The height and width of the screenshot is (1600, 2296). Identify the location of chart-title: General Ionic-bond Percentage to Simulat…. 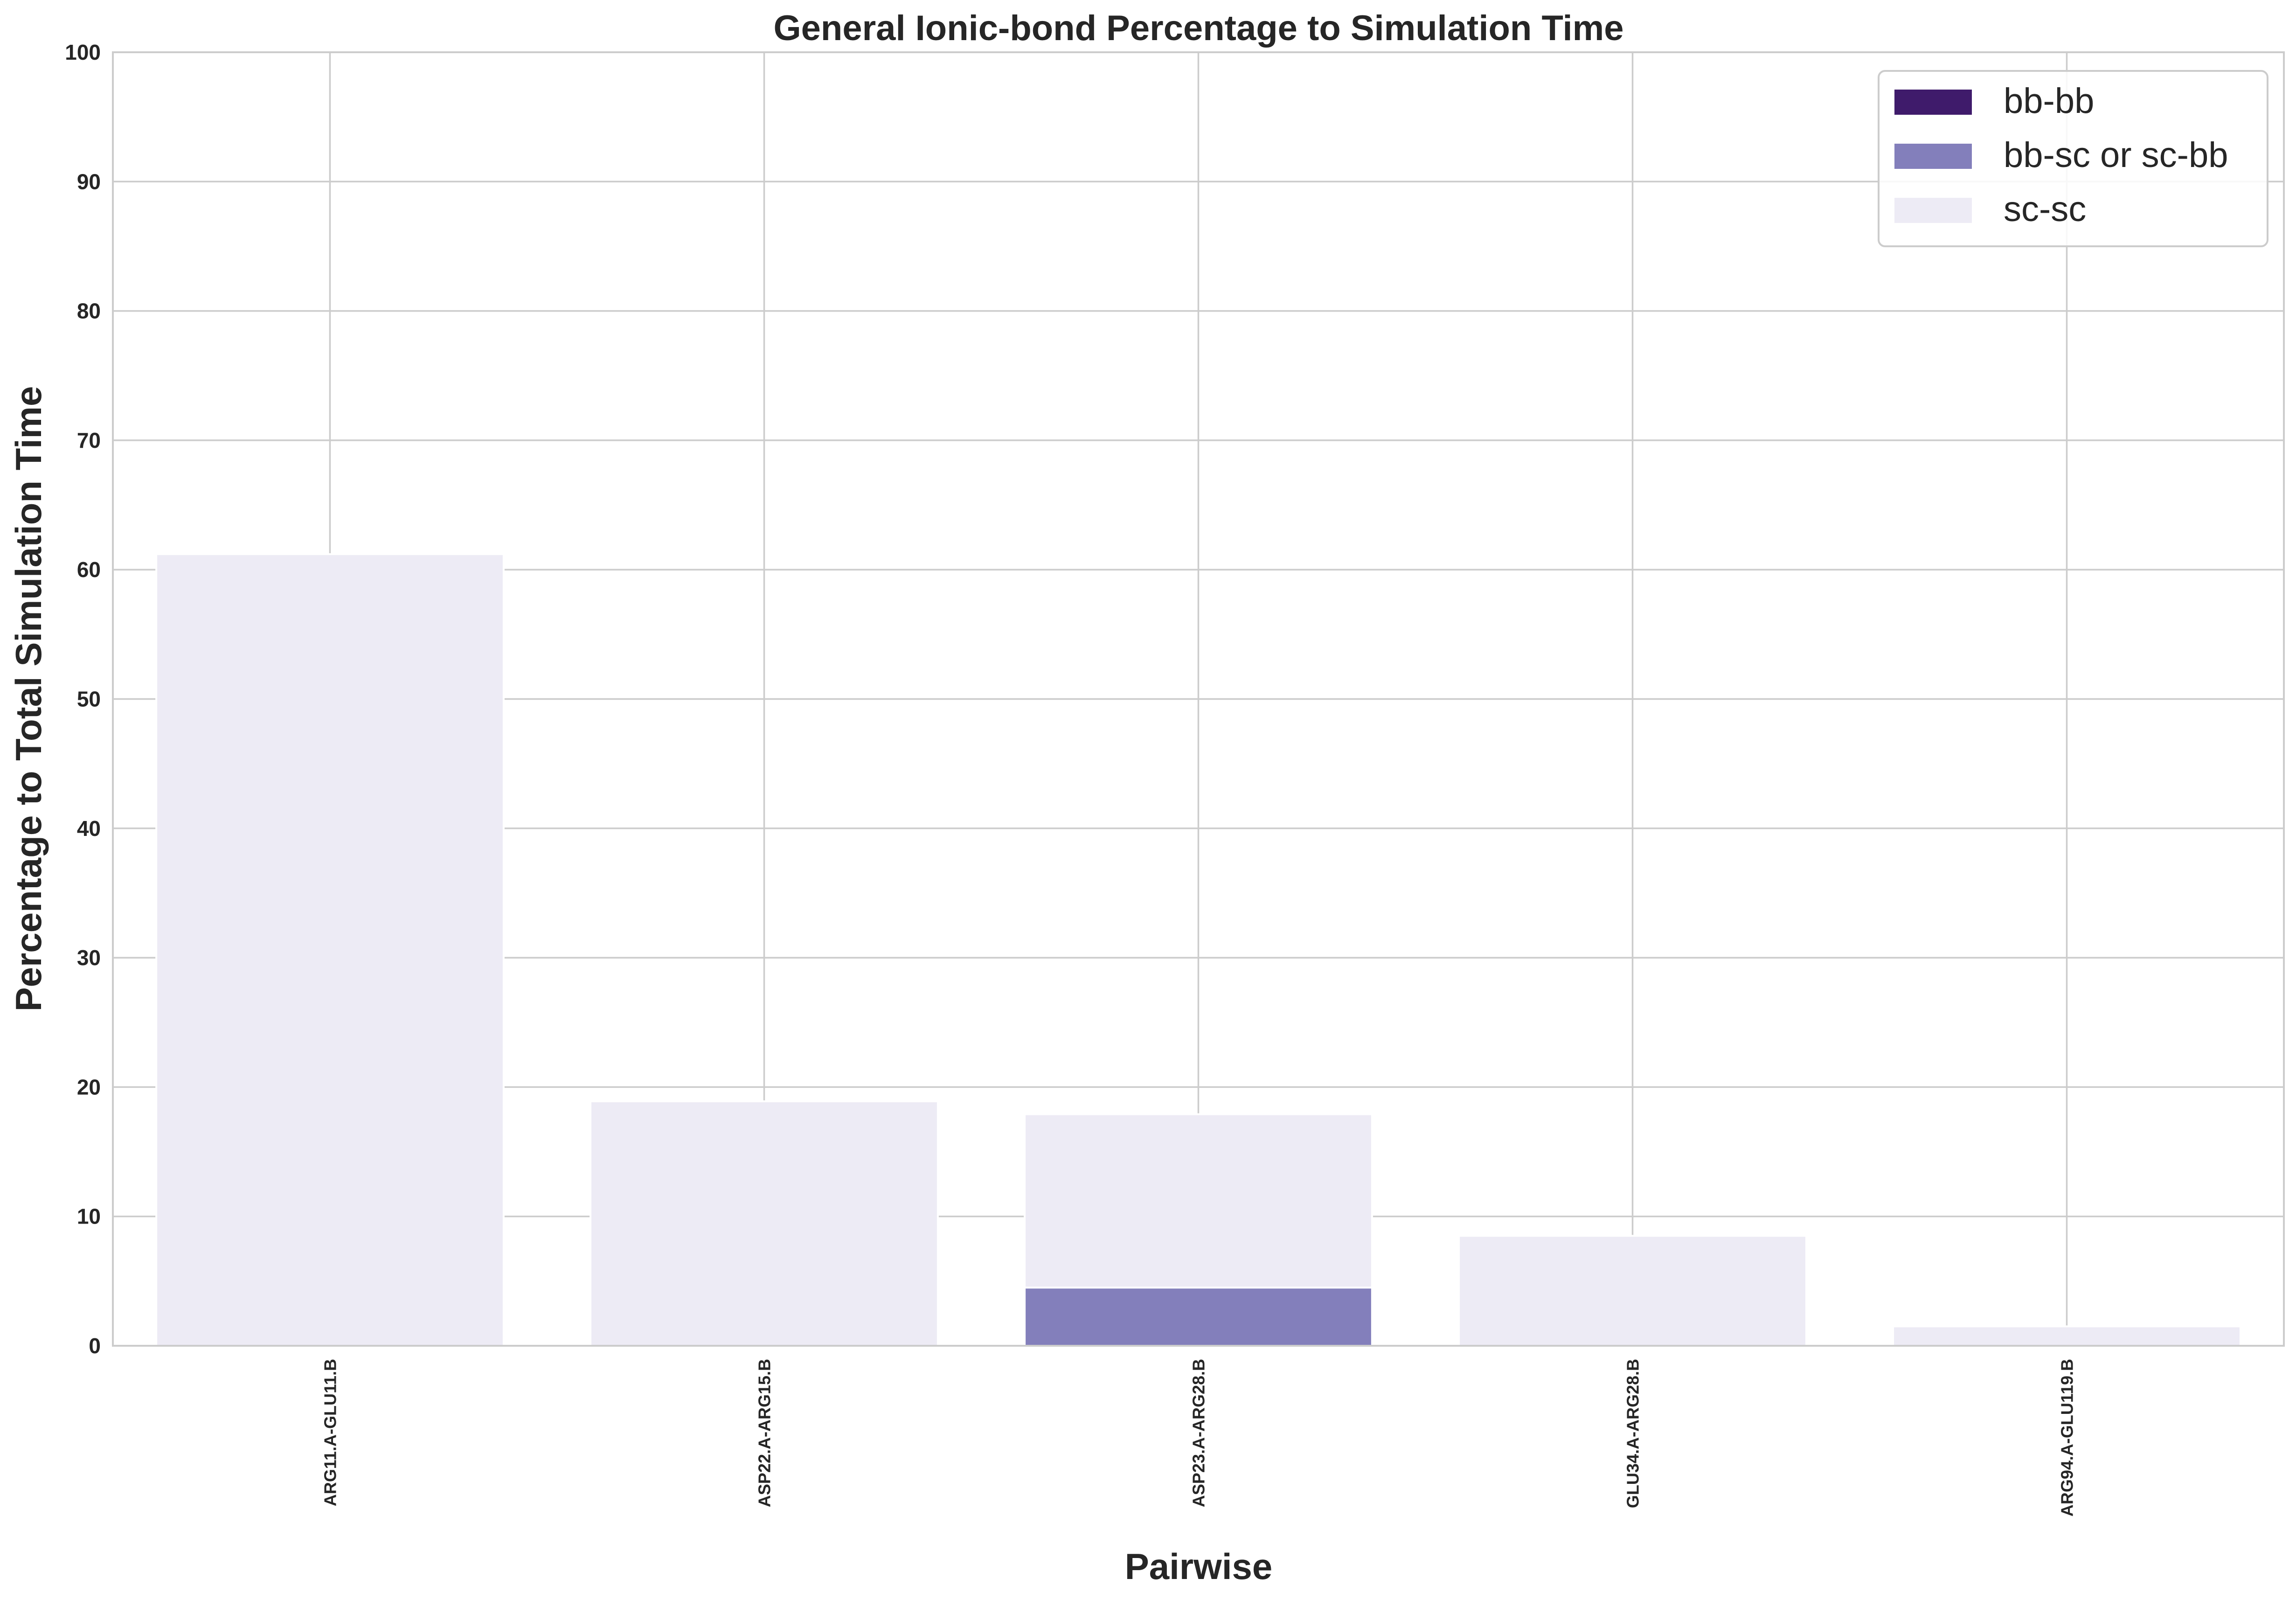
(1199, 28).